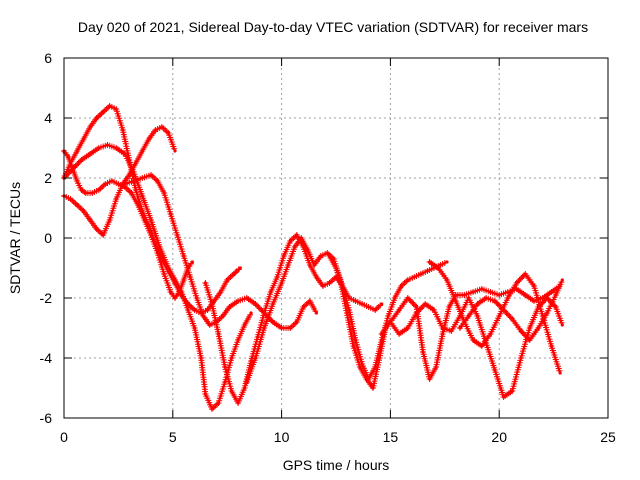 This screenshot has height=480, width=640. Describe the element at coordinates (46, 418) in the screenshot. I see `y-tick-label: -6` at that location.